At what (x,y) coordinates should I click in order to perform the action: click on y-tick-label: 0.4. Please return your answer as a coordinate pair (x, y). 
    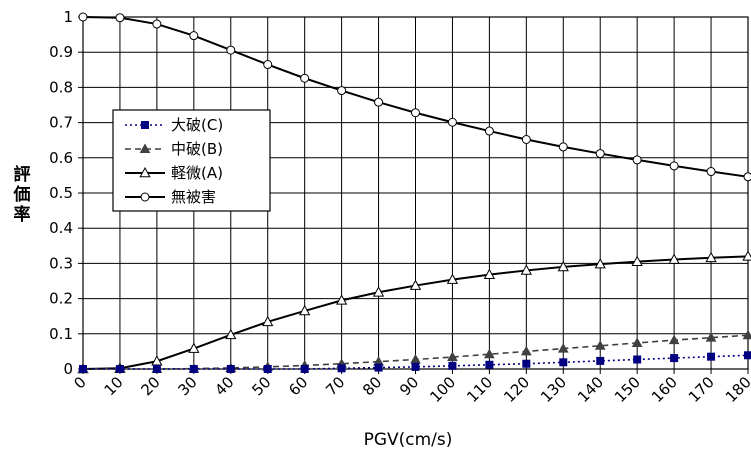
    Looking at the image, I should click on (61, 228).